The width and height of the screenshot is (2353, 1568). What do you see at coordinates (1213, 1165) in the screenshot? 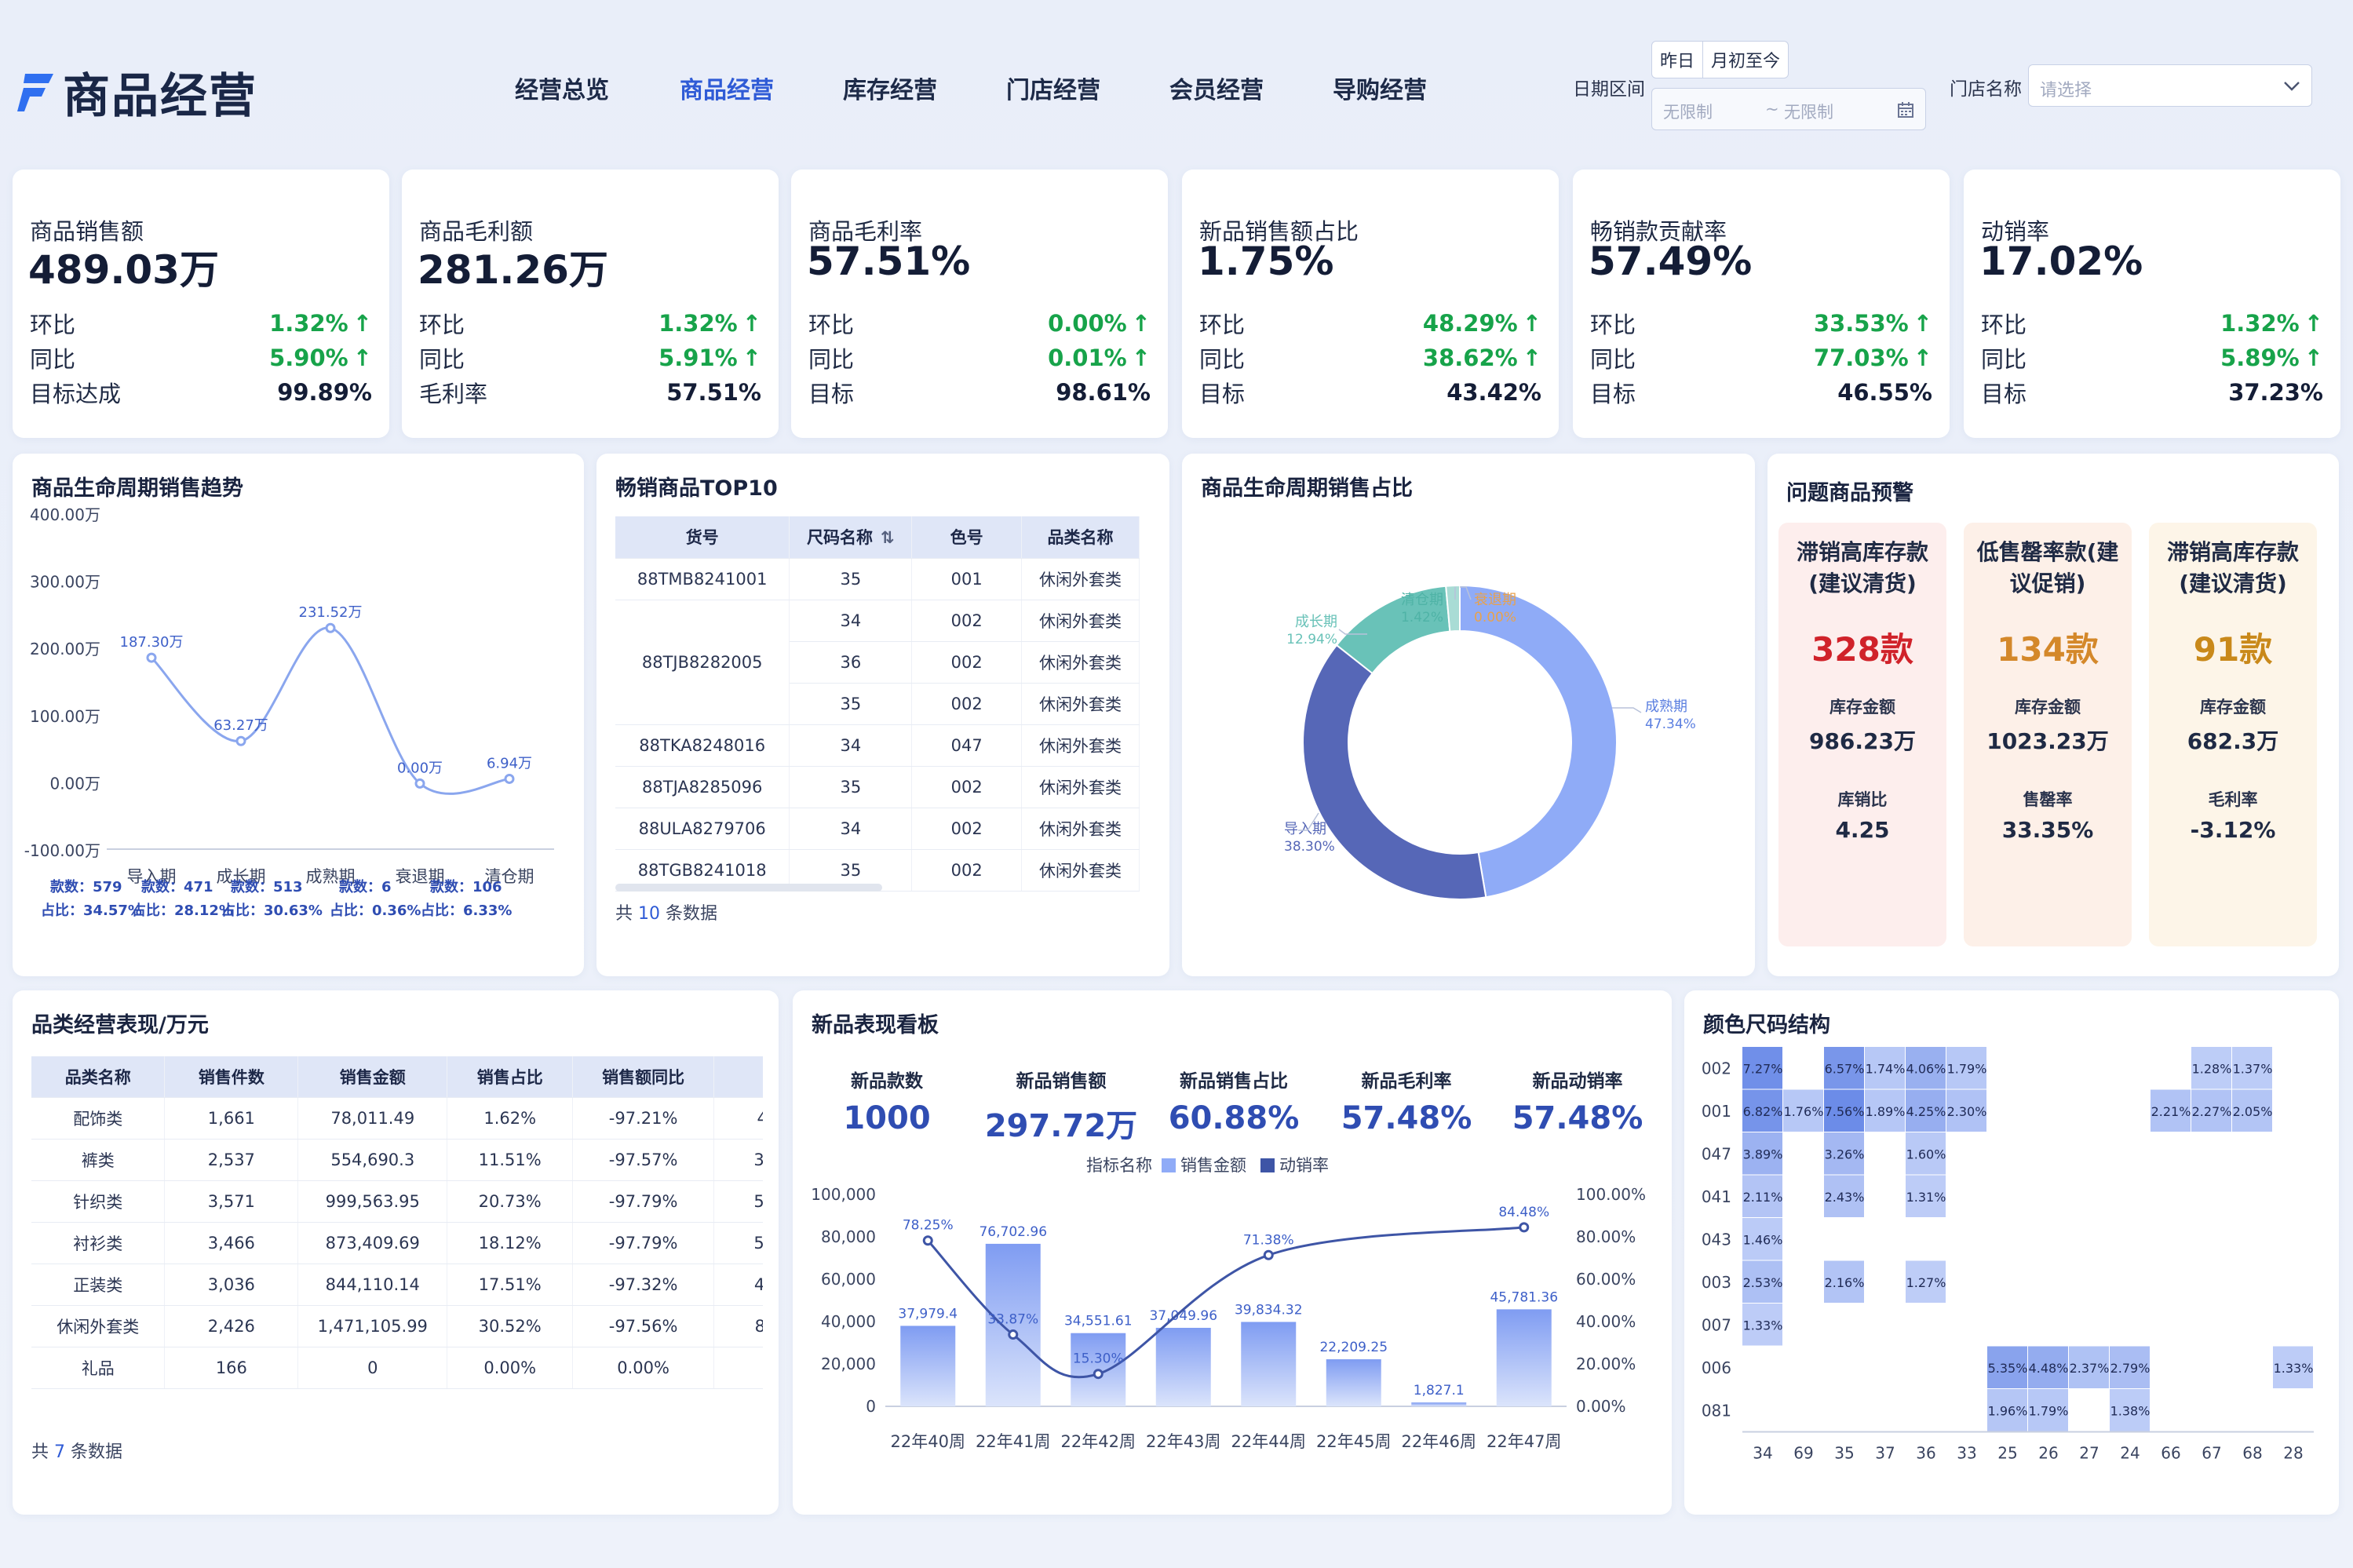
I see `legend-label: 销售金额` at bounding box center [1213, 1165].